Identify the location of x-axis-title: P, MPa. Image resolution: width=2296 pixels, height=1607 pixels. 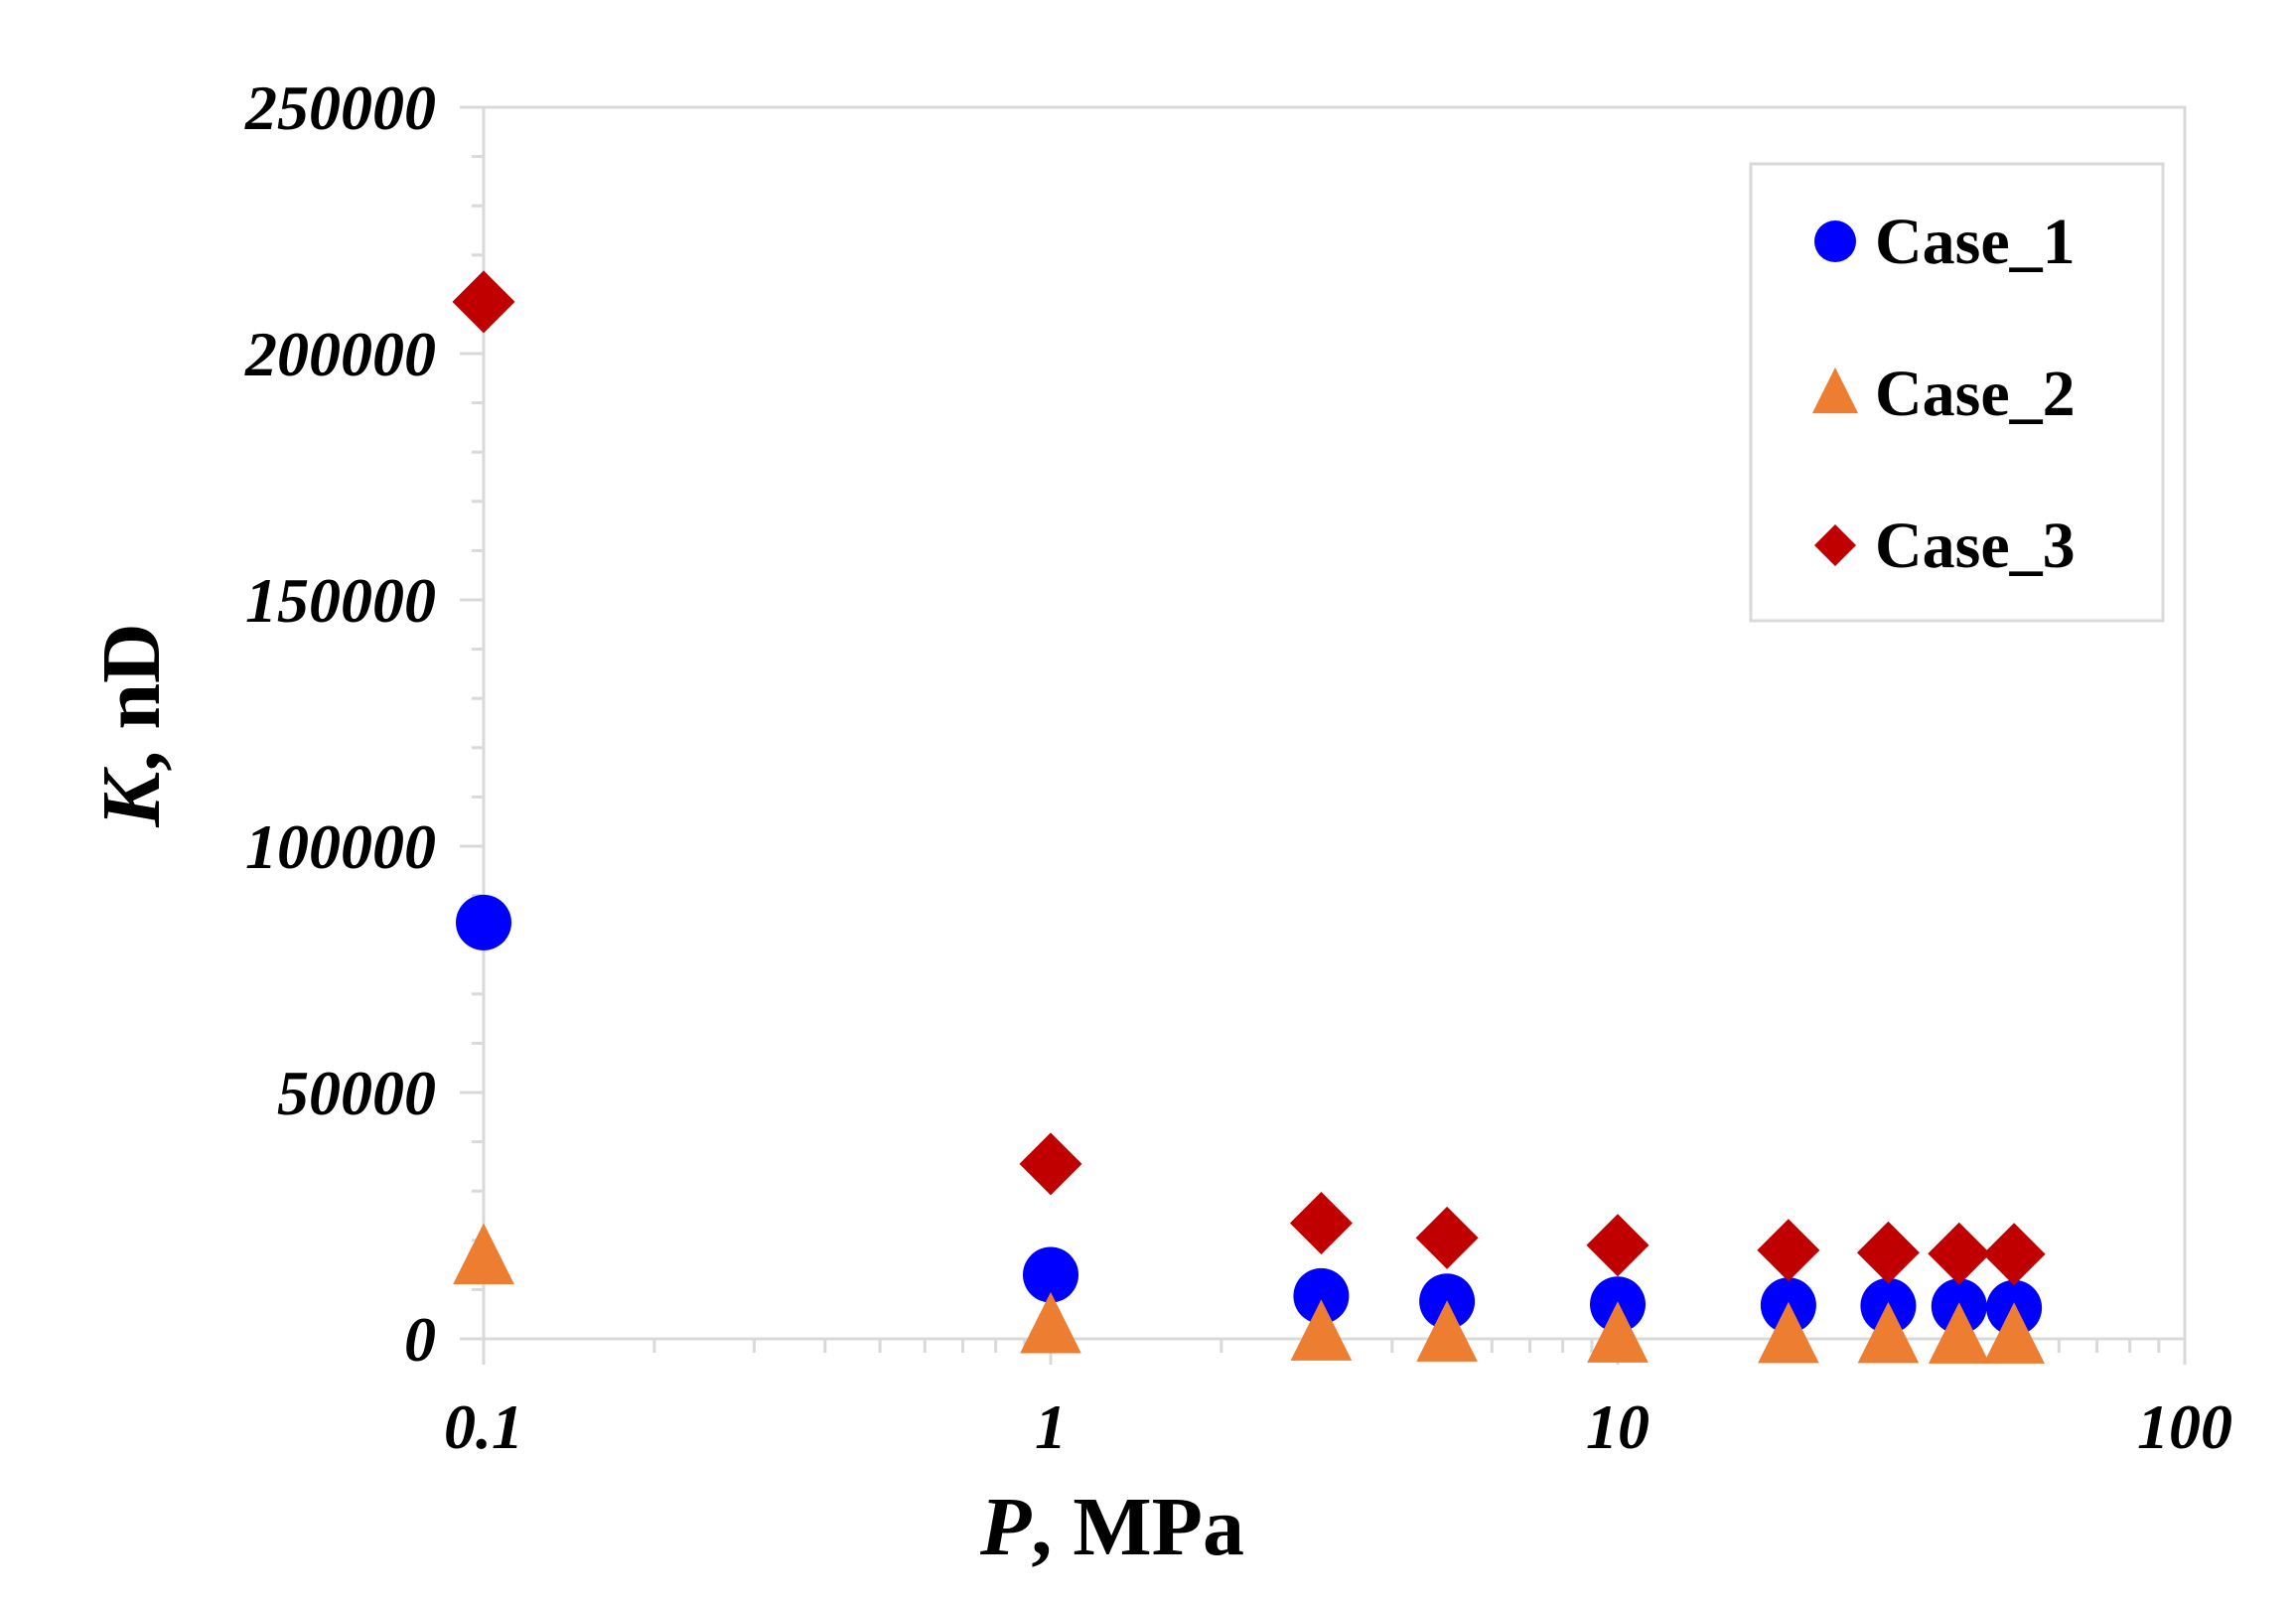
(1111, 1527).